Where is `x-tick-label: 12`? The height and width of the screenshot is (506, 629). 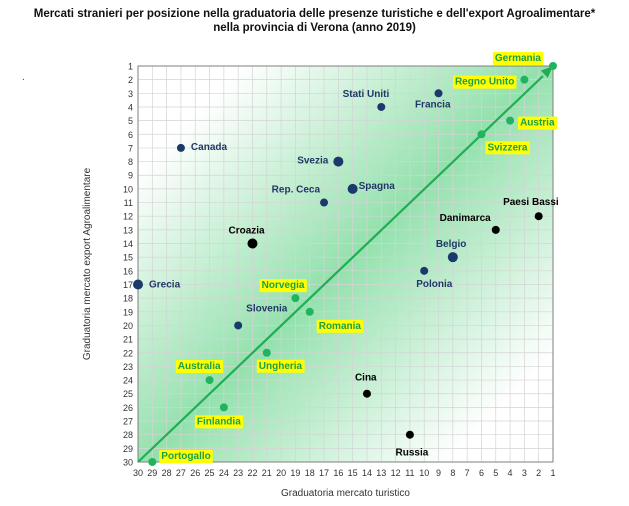 x-tick-label: 12 is located at coordinates (396, 473).